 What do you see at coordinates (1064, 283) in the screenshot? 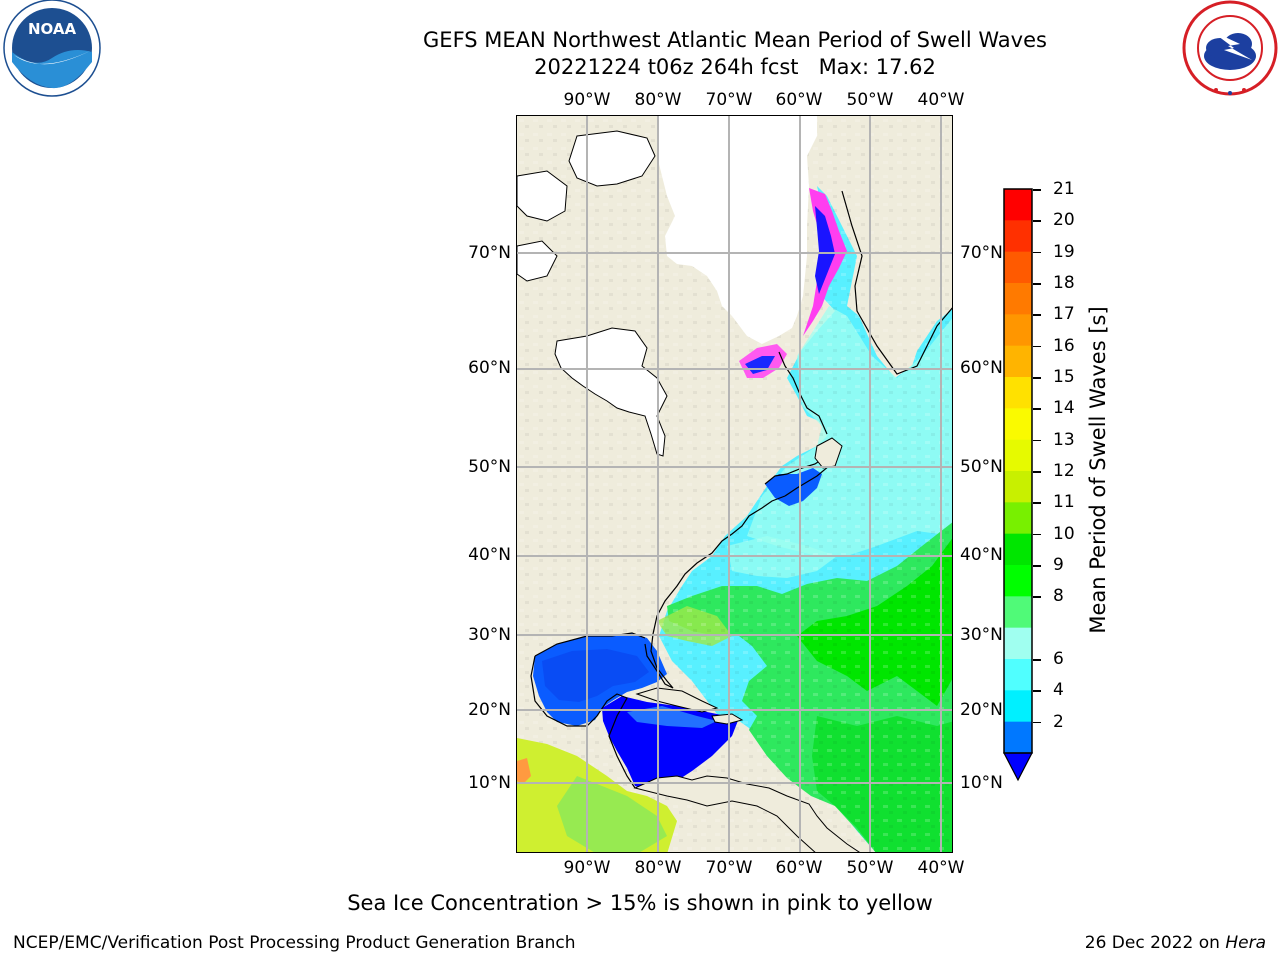
I see `colorbar-tick-label: 18` at bounding box center [1064, 283].